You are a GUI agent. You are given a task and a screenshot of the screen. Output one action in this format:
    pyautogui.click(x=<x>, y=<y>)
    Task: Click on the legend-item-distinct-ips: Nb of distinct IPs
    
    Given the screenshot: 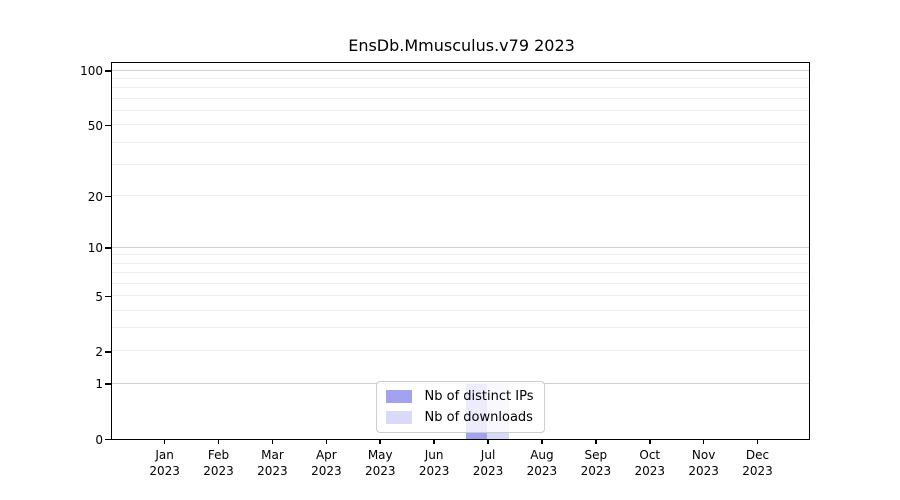 What is the action you would take?
    pyautogui.click(x=459, y=396)
    